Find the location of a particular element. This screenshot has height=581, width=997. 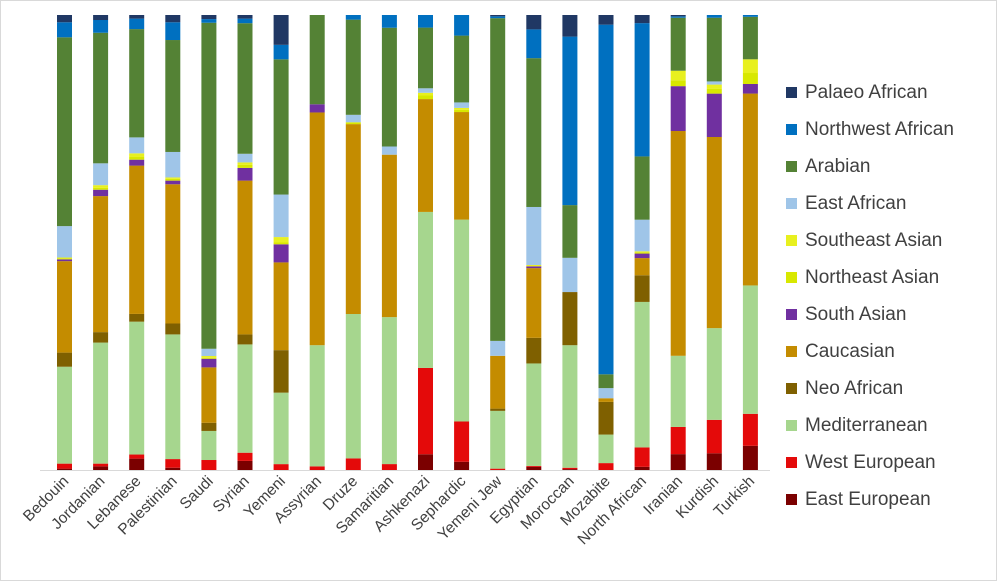

bar-segment-bedouin-caucasian is located at coordinates (64, 307).